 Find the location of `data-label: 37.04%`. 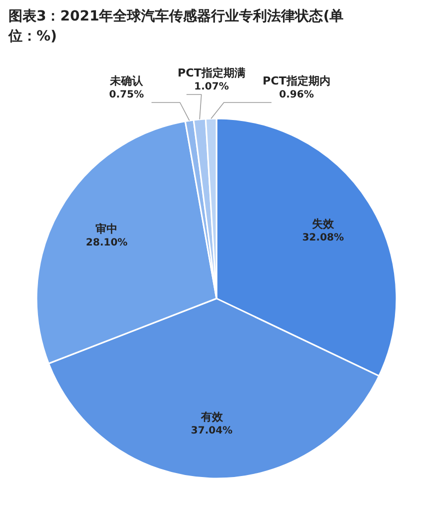

data-label: 37.04% is located at coordinates (211, 430).